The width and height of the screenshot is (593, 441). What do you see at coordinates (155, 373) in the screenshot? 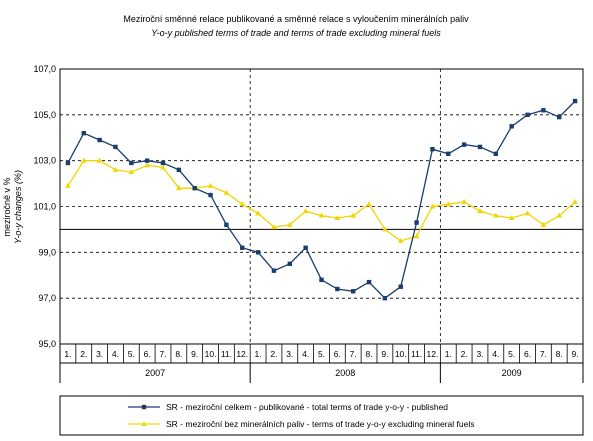
I see `year-label: 2007` at bounding box center [155, 373].